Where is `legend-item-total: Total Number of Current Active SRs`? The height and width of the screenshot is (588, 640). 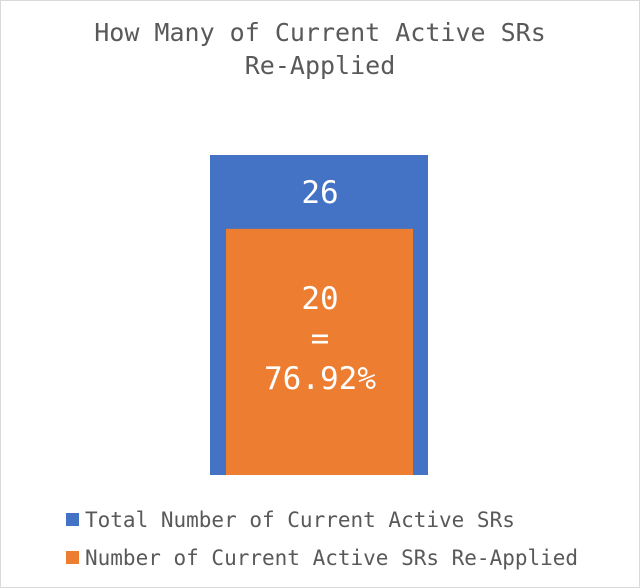
legend-item-total: Total Number of Current Active SRs is located at coordinates (322, 519).